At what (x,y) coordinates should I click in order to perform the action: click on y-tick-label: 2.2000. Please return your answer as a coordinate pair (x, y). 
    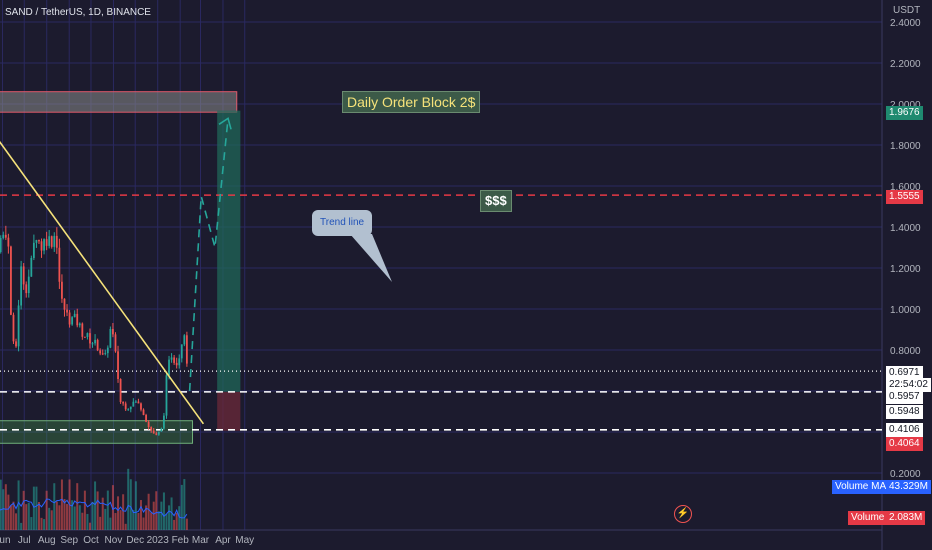
    Looking at the image, I should click on (905, 64).